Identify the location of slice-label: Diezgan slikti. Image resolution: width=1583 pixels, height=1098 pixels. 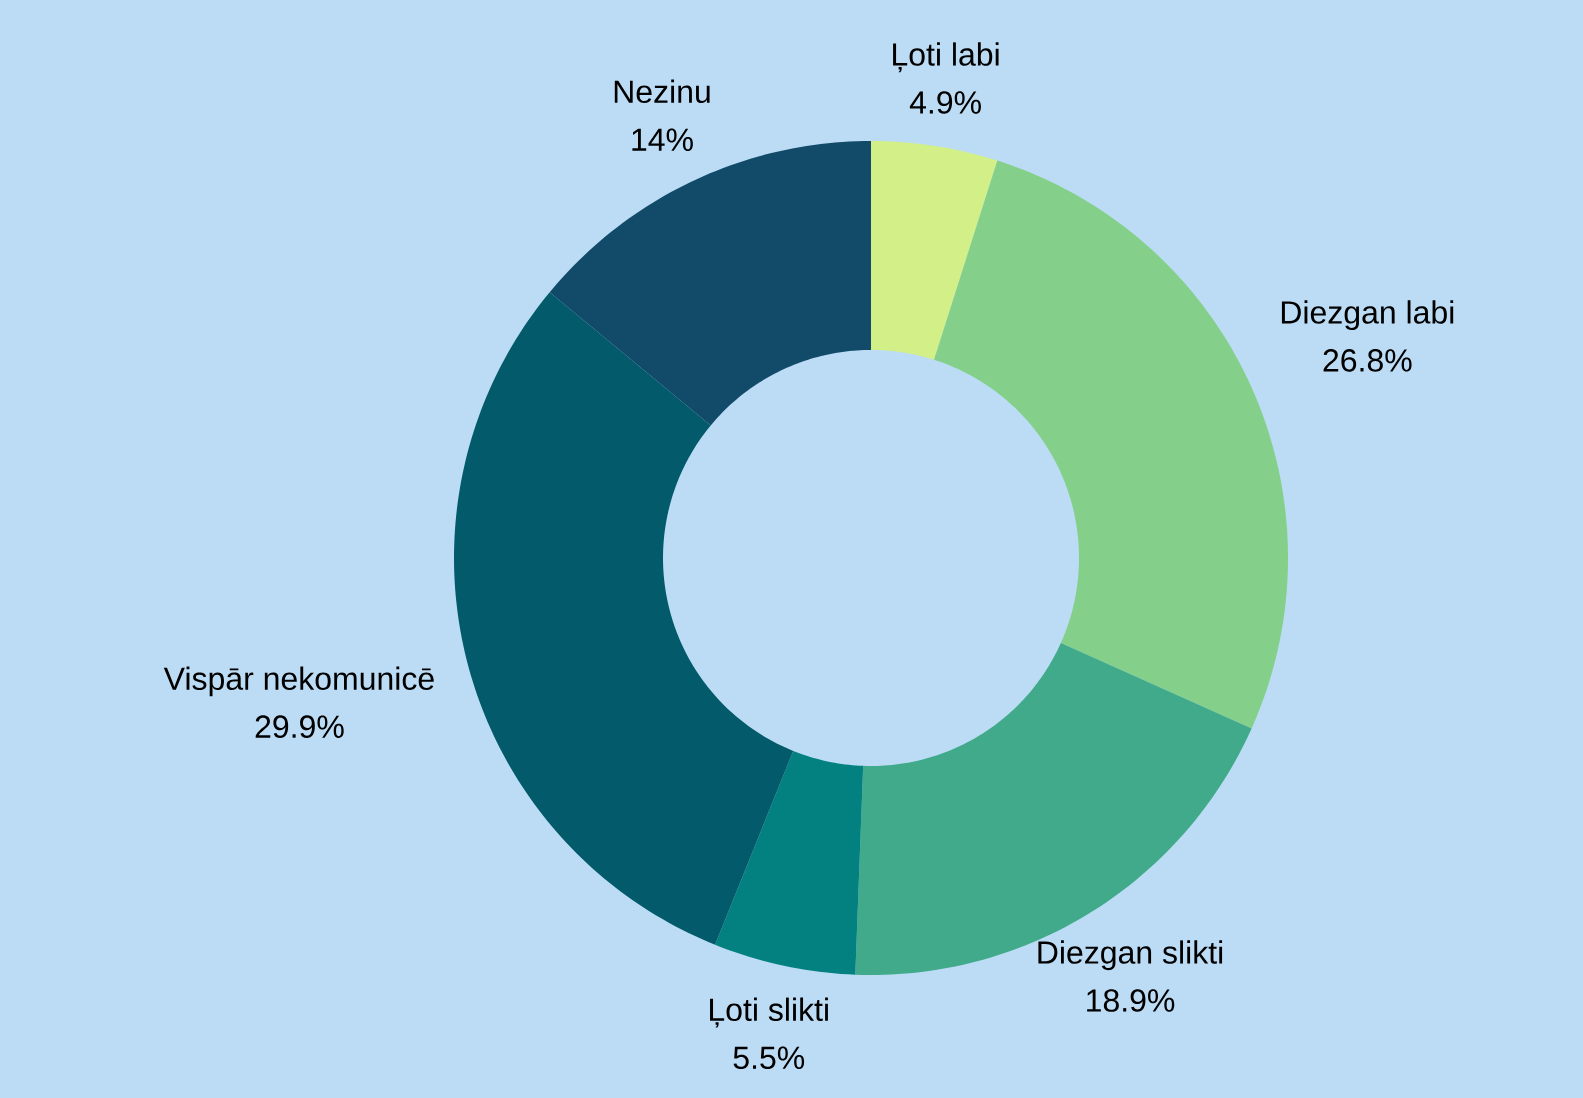
(1130, 955).